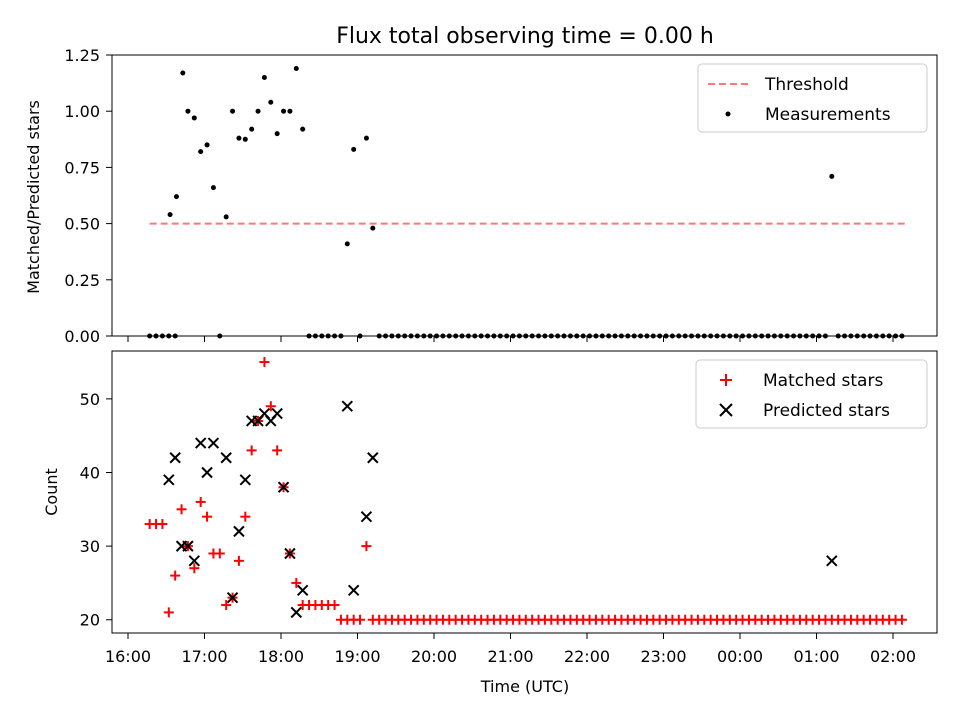 The height and width of the screenshot is (720, 960). I want to click on predicted-legend-swatch, so click(726, 410).